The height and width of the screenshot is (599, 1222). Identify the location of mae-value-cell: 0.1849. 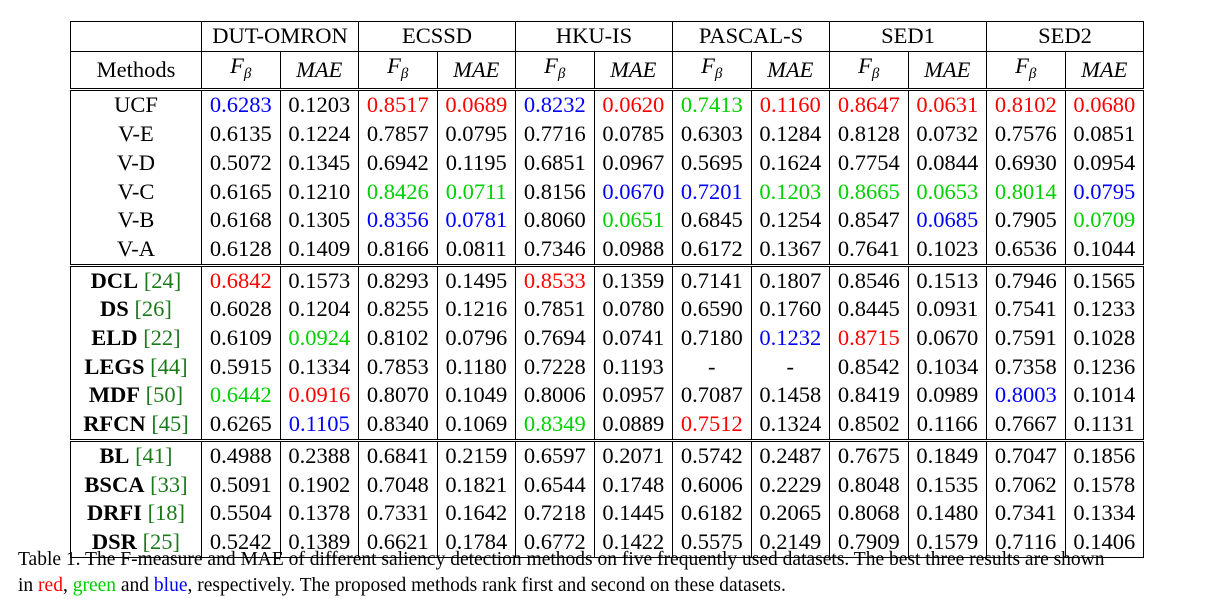
(947, 455).